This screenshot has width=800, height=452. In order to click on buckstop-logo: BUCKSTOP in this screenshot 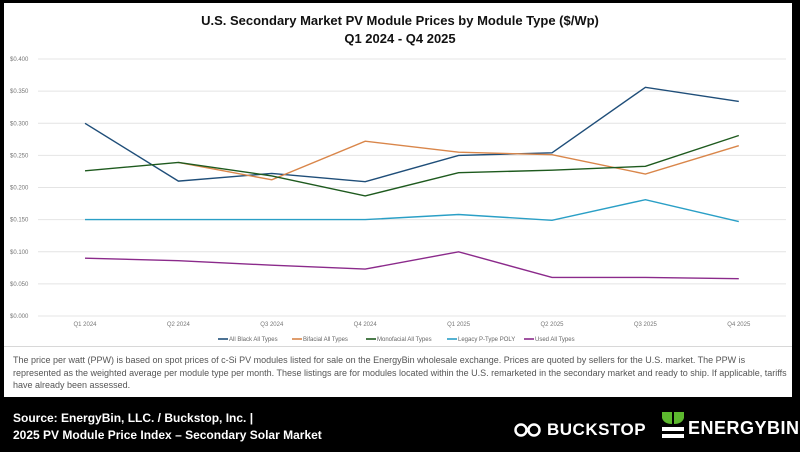, I will do `click(579, 430)`.